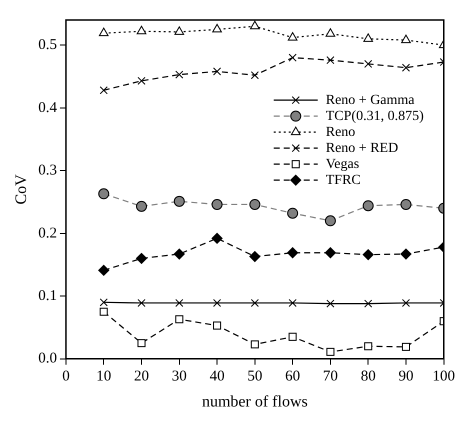 This screenshot has height=424, width=466. Describe the element at coordinates (217, 376) in the screenshot. I see `x-tick-label: 40` at that location.